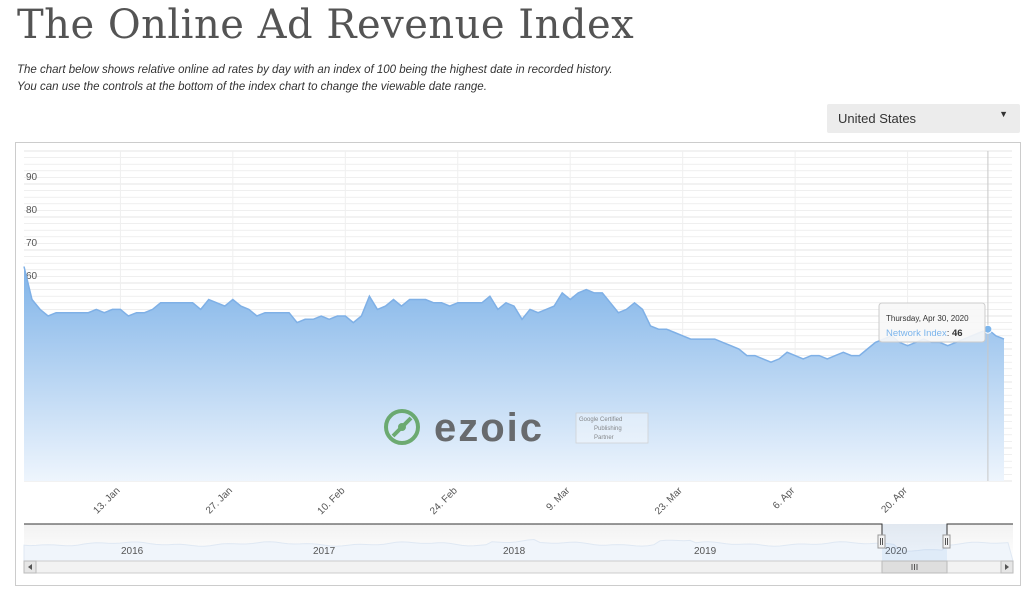 The height and width of the screenshot is (593, 1024). Describe the element at coordinates (877, 118) in the screenshot. I see `country-select-value: United States` at that location.